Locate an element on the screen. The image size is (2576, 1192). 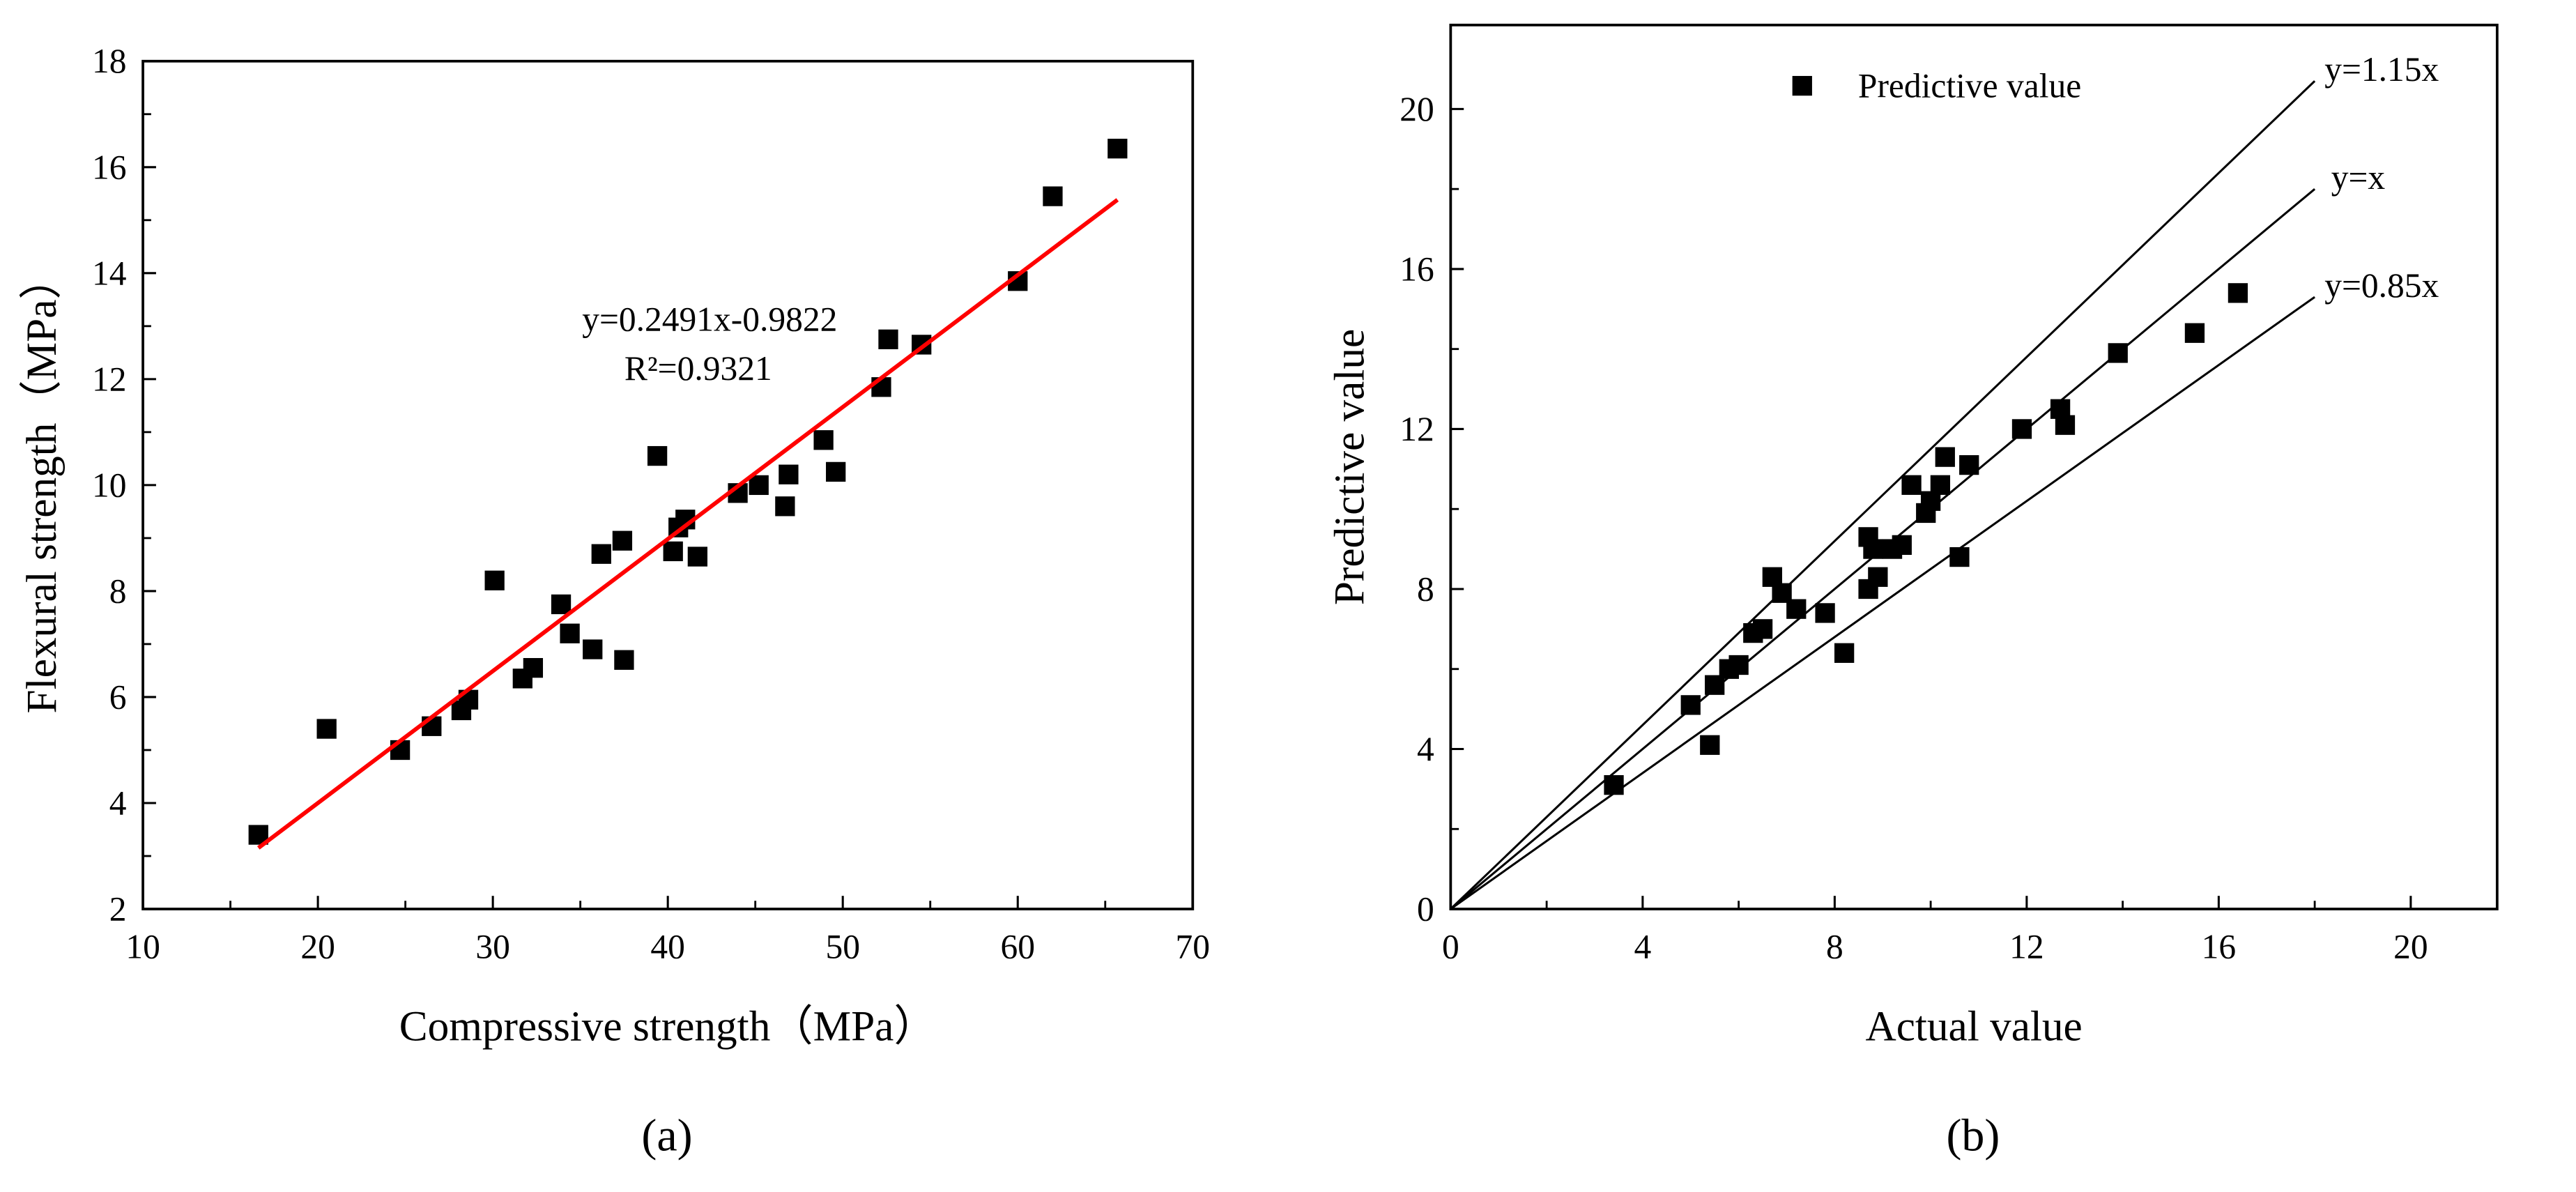
y-tick-label: 20 is located at coordinates (1417, 109).